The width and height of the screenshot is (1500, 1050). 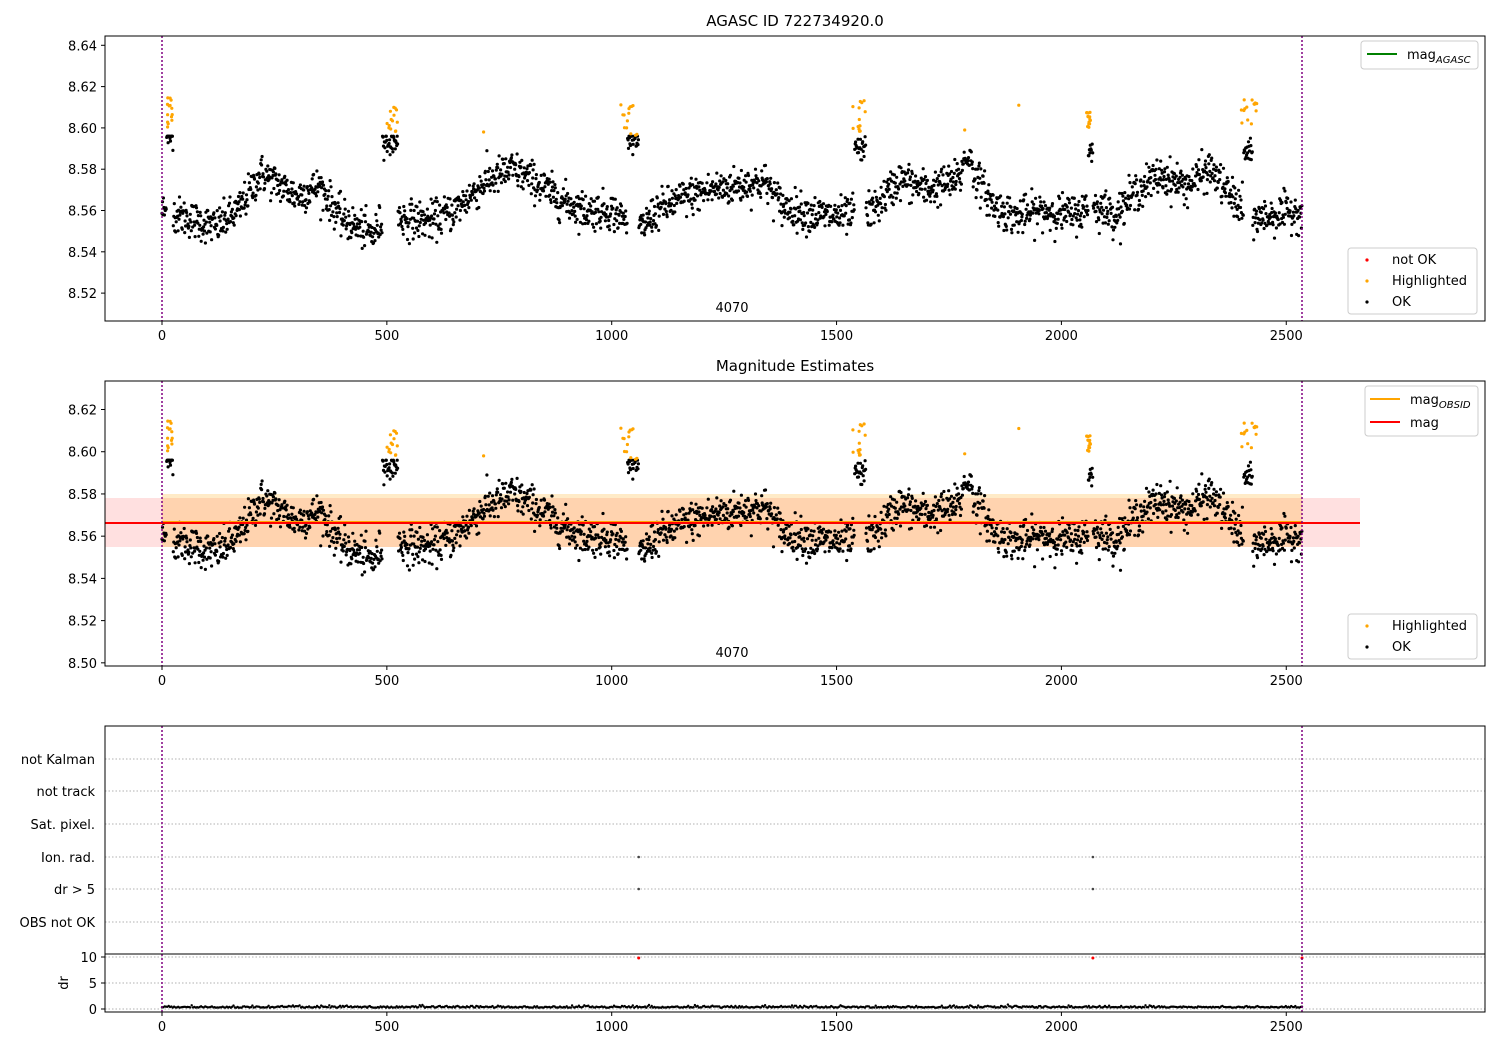 What do you see at coordinates (853, 107) in the screenshot?
I see `highlighted-point` at bounding box center [853, 107].